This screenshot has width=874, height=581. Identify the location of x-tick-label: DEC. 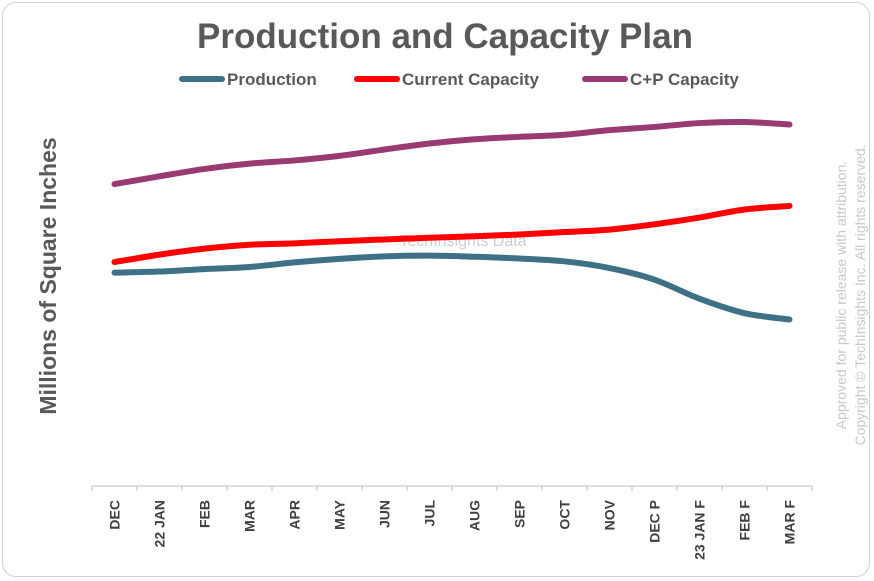
(115, 515).